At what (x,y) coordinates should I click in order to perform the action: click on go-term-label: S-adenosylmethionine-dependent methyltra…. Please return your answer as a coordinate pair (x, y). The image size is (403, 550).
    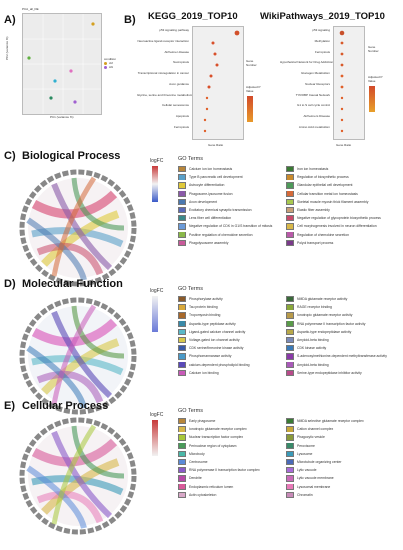
    Looking at the image, I should click on (342, 356).